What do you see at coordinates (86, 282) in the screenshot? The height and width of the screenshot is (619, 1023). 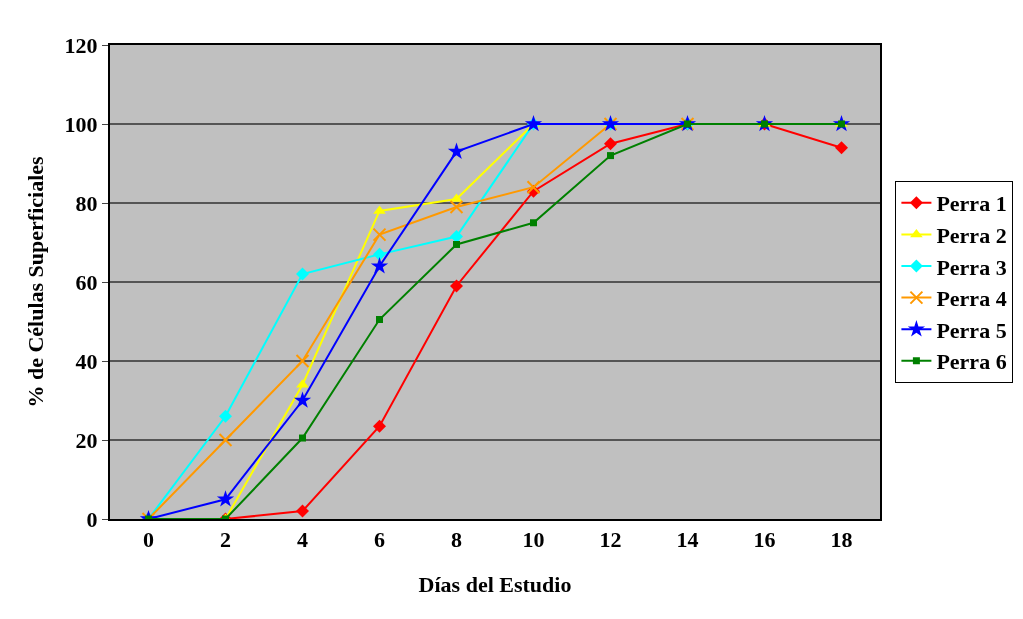 I see `y-tick-label: 60` at bounding box center [86, 282].